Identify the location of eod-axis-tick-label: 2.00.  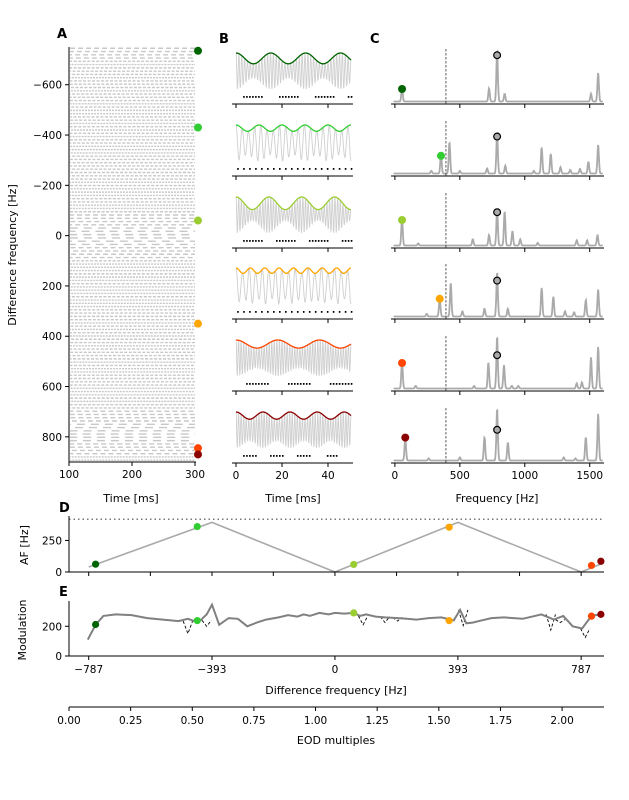
(561, 721).